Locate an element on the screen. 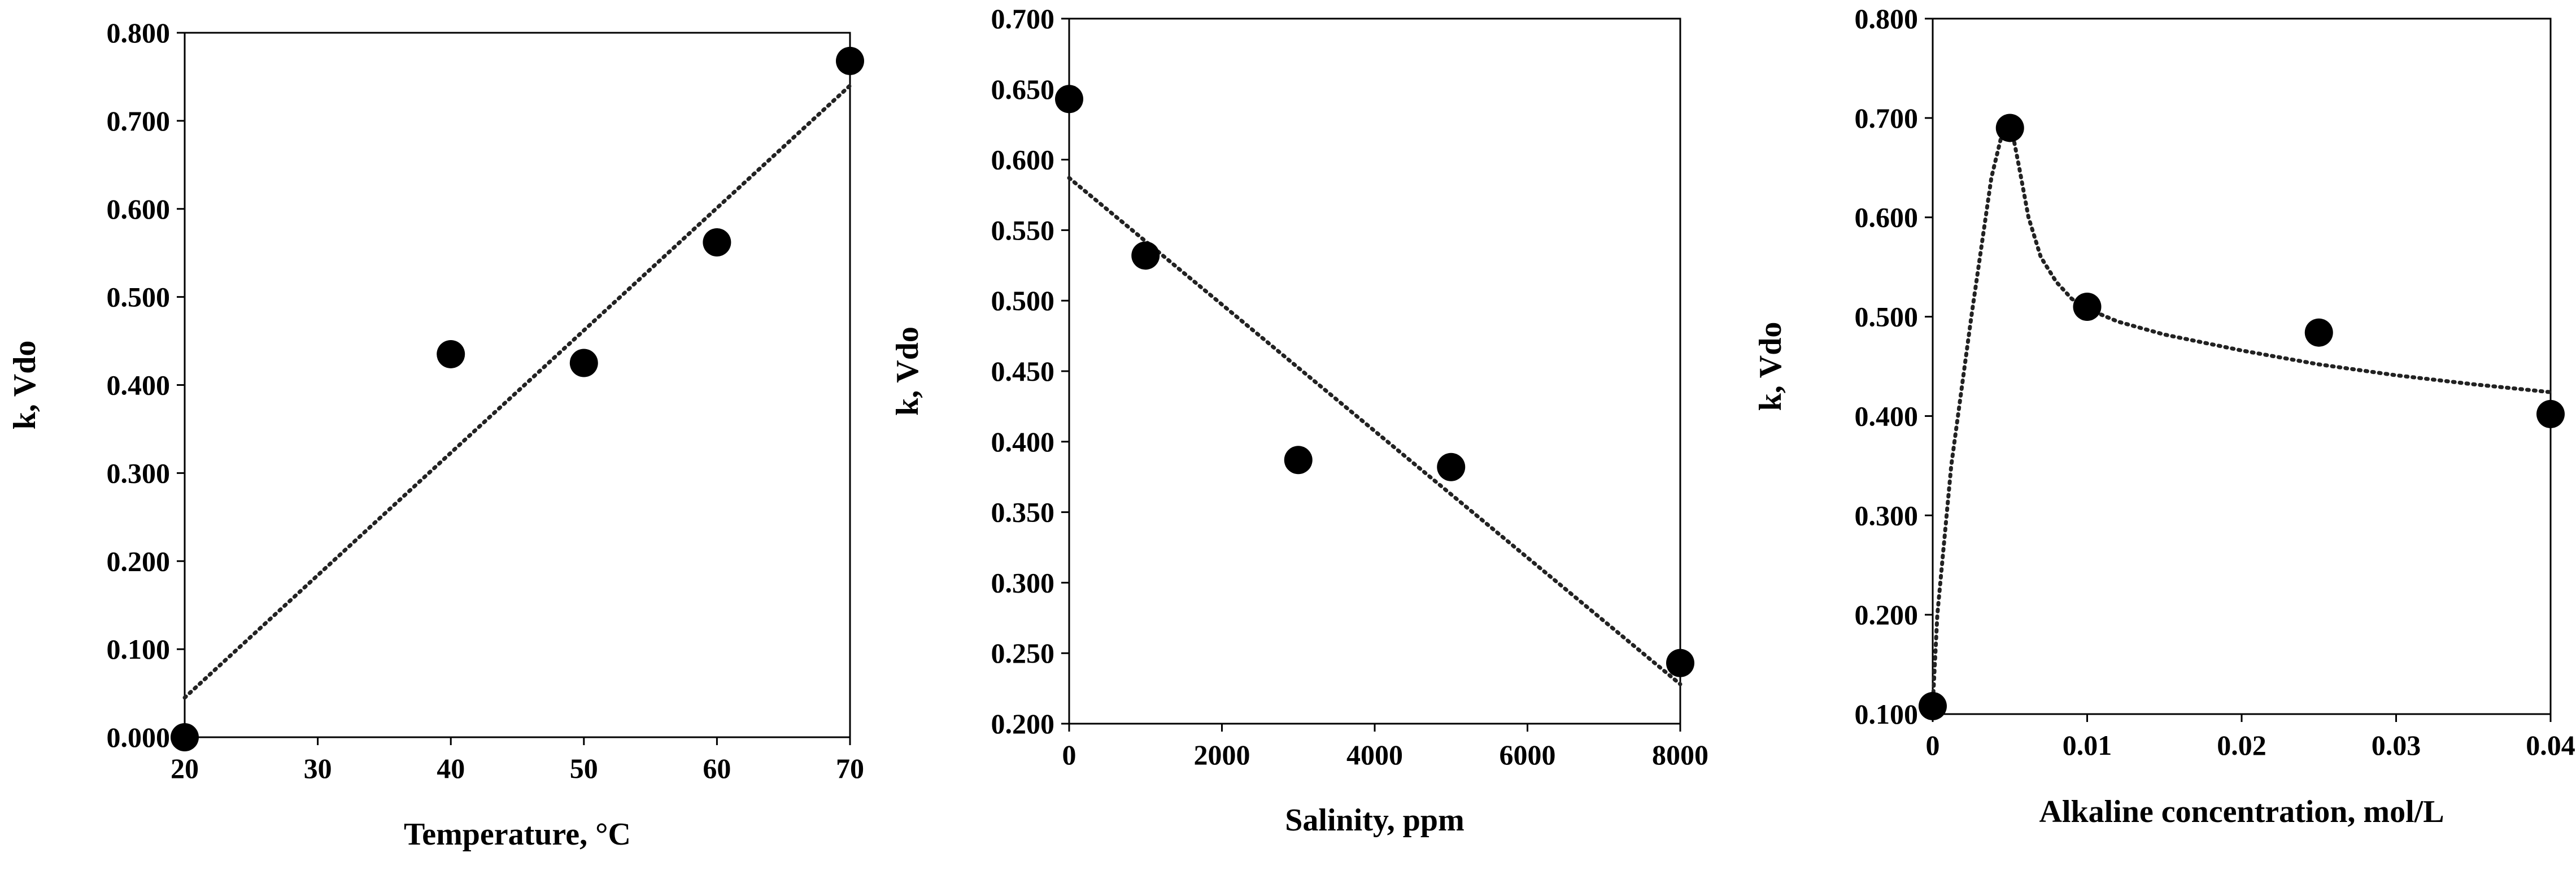 This screenshot has height=870, width=2576. x-tick-label: 70 is located at coordinates (850, 768).